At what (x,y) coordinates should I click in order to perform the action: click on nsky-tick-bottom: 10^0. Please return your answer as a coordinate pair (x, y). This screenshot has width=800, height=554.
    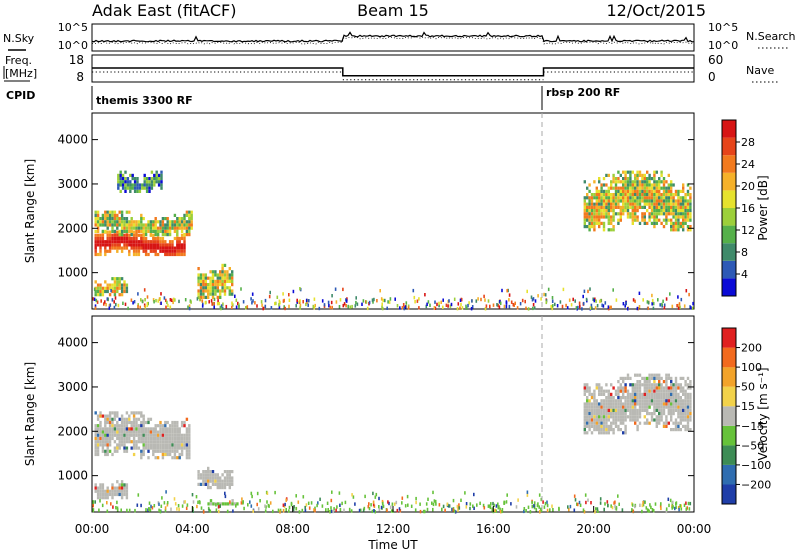
    Looking at the image, I should click on (73, 45).